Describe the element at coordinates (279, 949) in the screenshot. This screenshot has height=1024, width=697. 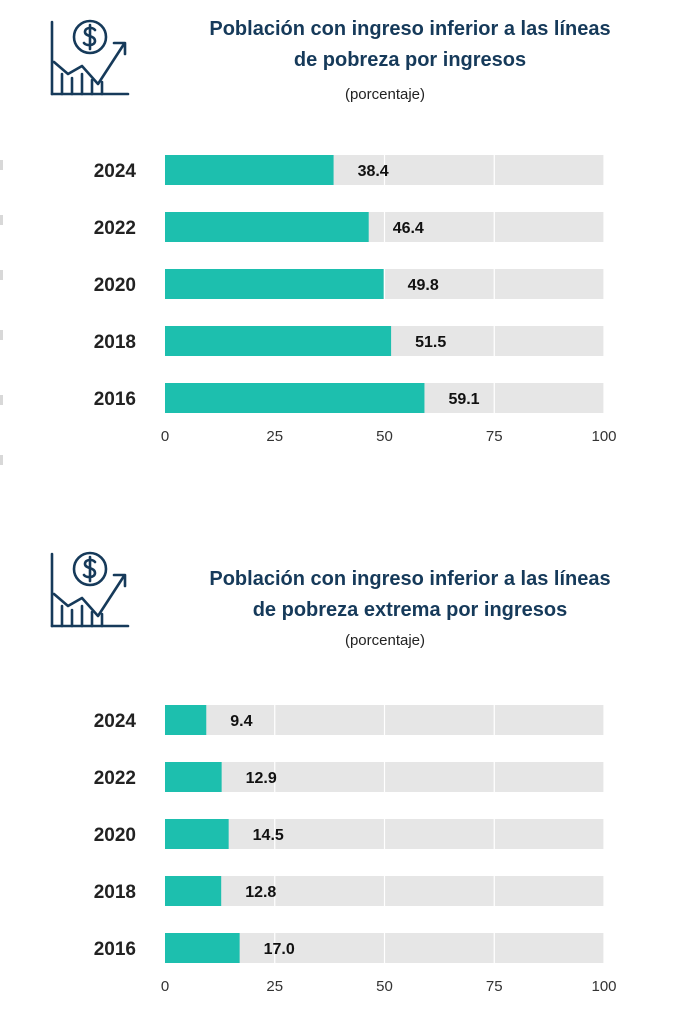
I see `value-label: 17.0` at that location.